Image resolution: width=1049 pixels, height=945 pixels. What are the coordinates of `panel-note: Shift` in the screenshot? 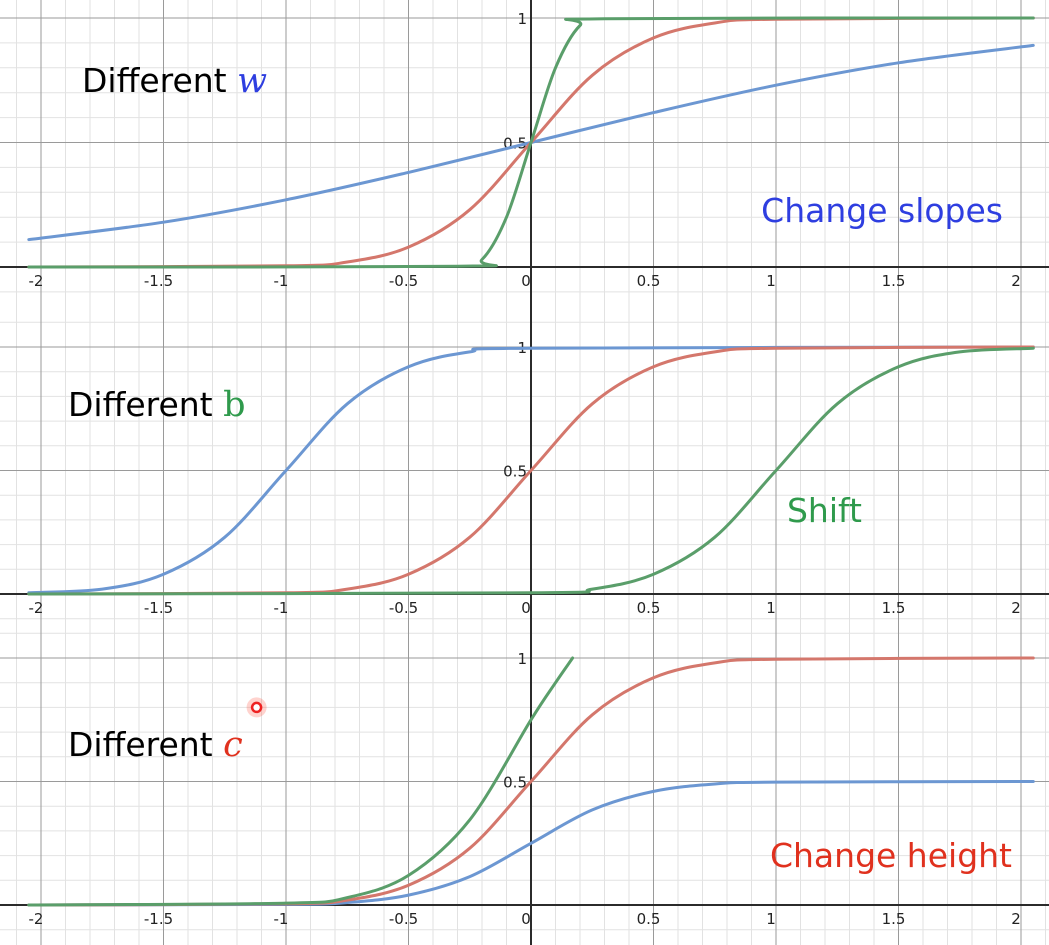 It's located at (824, 510).